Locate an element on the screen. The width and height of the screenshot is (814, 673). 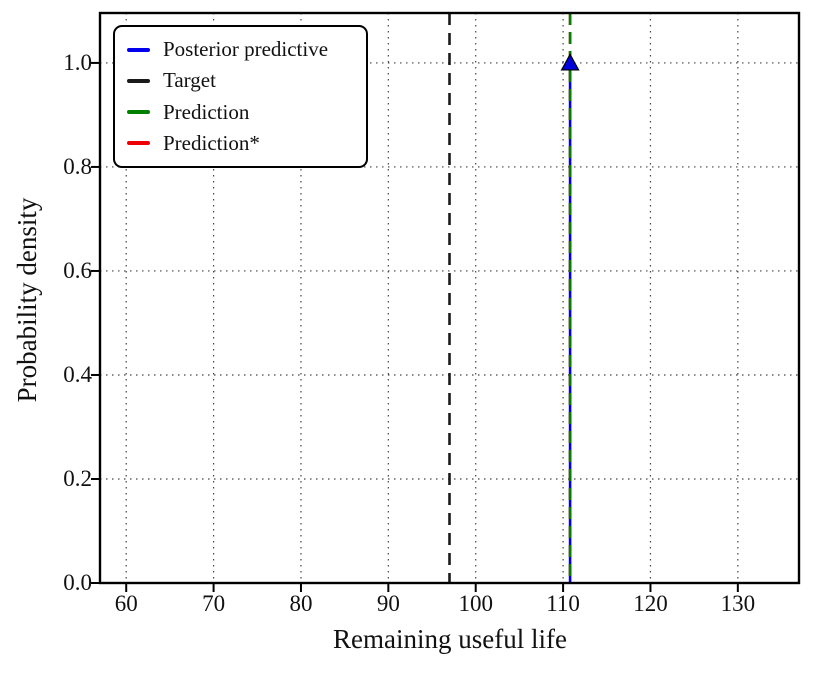
x-tick-label: 100 is located at coordinates (475, 603).